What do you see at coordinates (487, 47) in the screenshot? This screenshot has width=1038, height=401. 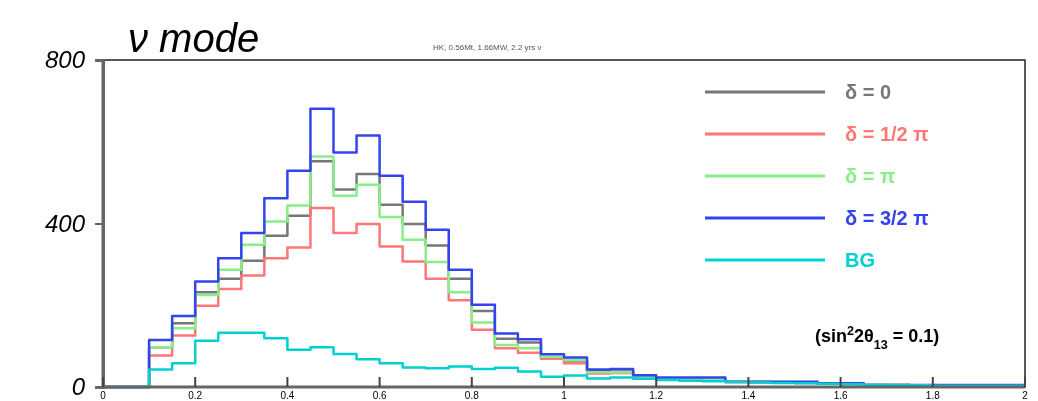 I see `chart-subtitle: HK, 0.56Mt, 1.66MW, 2.2 yrs ν` at bounding box center [487, 47].